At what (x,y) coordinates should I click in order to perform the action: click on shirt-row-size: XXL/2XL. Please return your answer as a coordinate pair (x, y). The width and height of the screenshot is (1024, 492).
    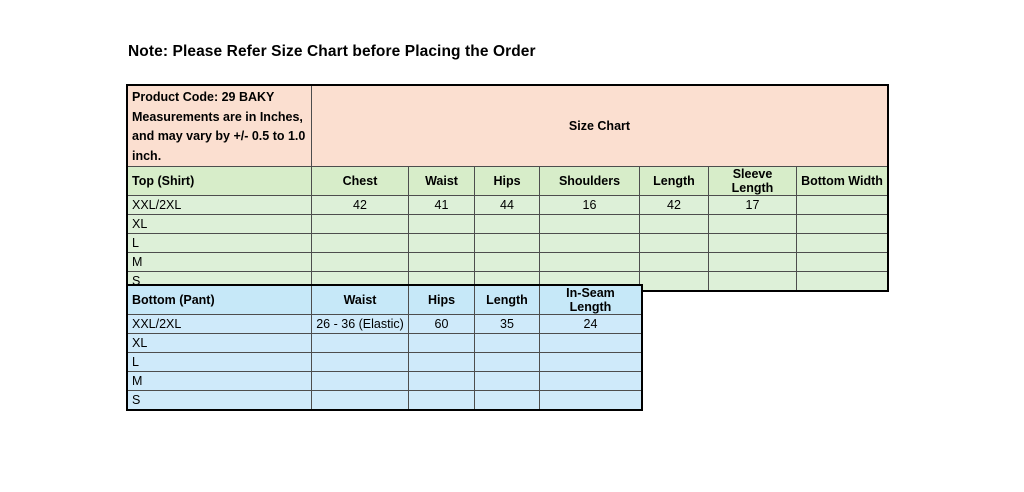
    Looking at the image, I should click on (219, 205).